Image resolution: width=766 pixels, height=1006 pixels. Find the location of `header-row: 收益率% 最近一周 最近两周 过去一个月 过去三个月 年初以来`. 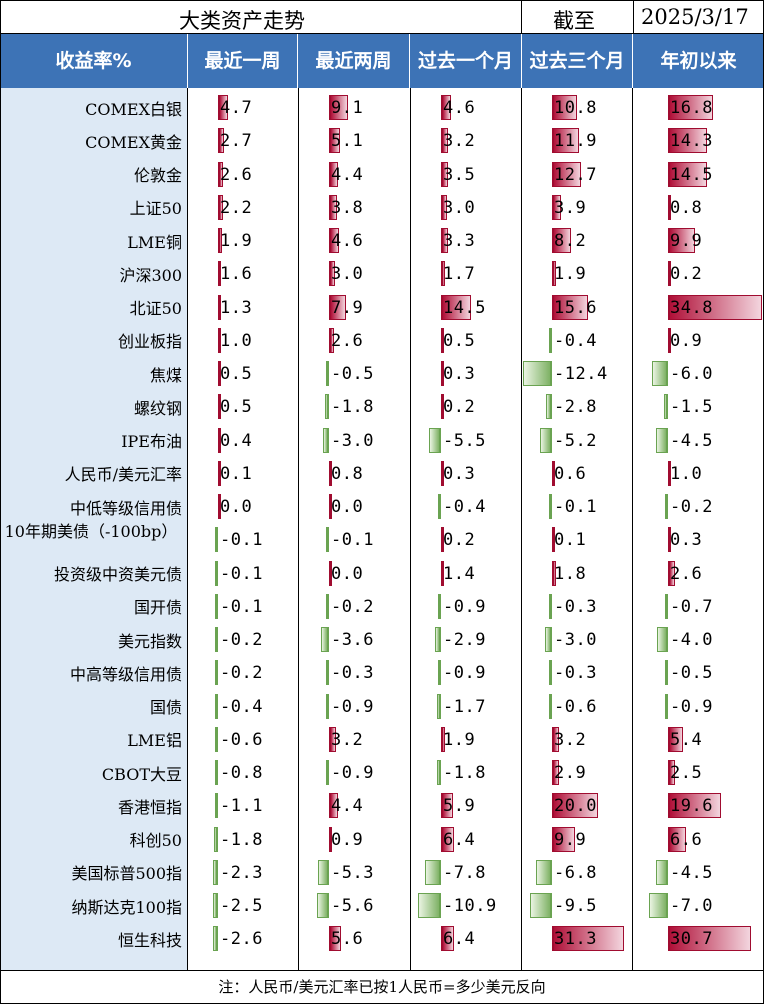

header-row: 收益率% 最近一周 最近两周 过去一个月 过去三个月 年初以来 is located at coordinates (382, 61).